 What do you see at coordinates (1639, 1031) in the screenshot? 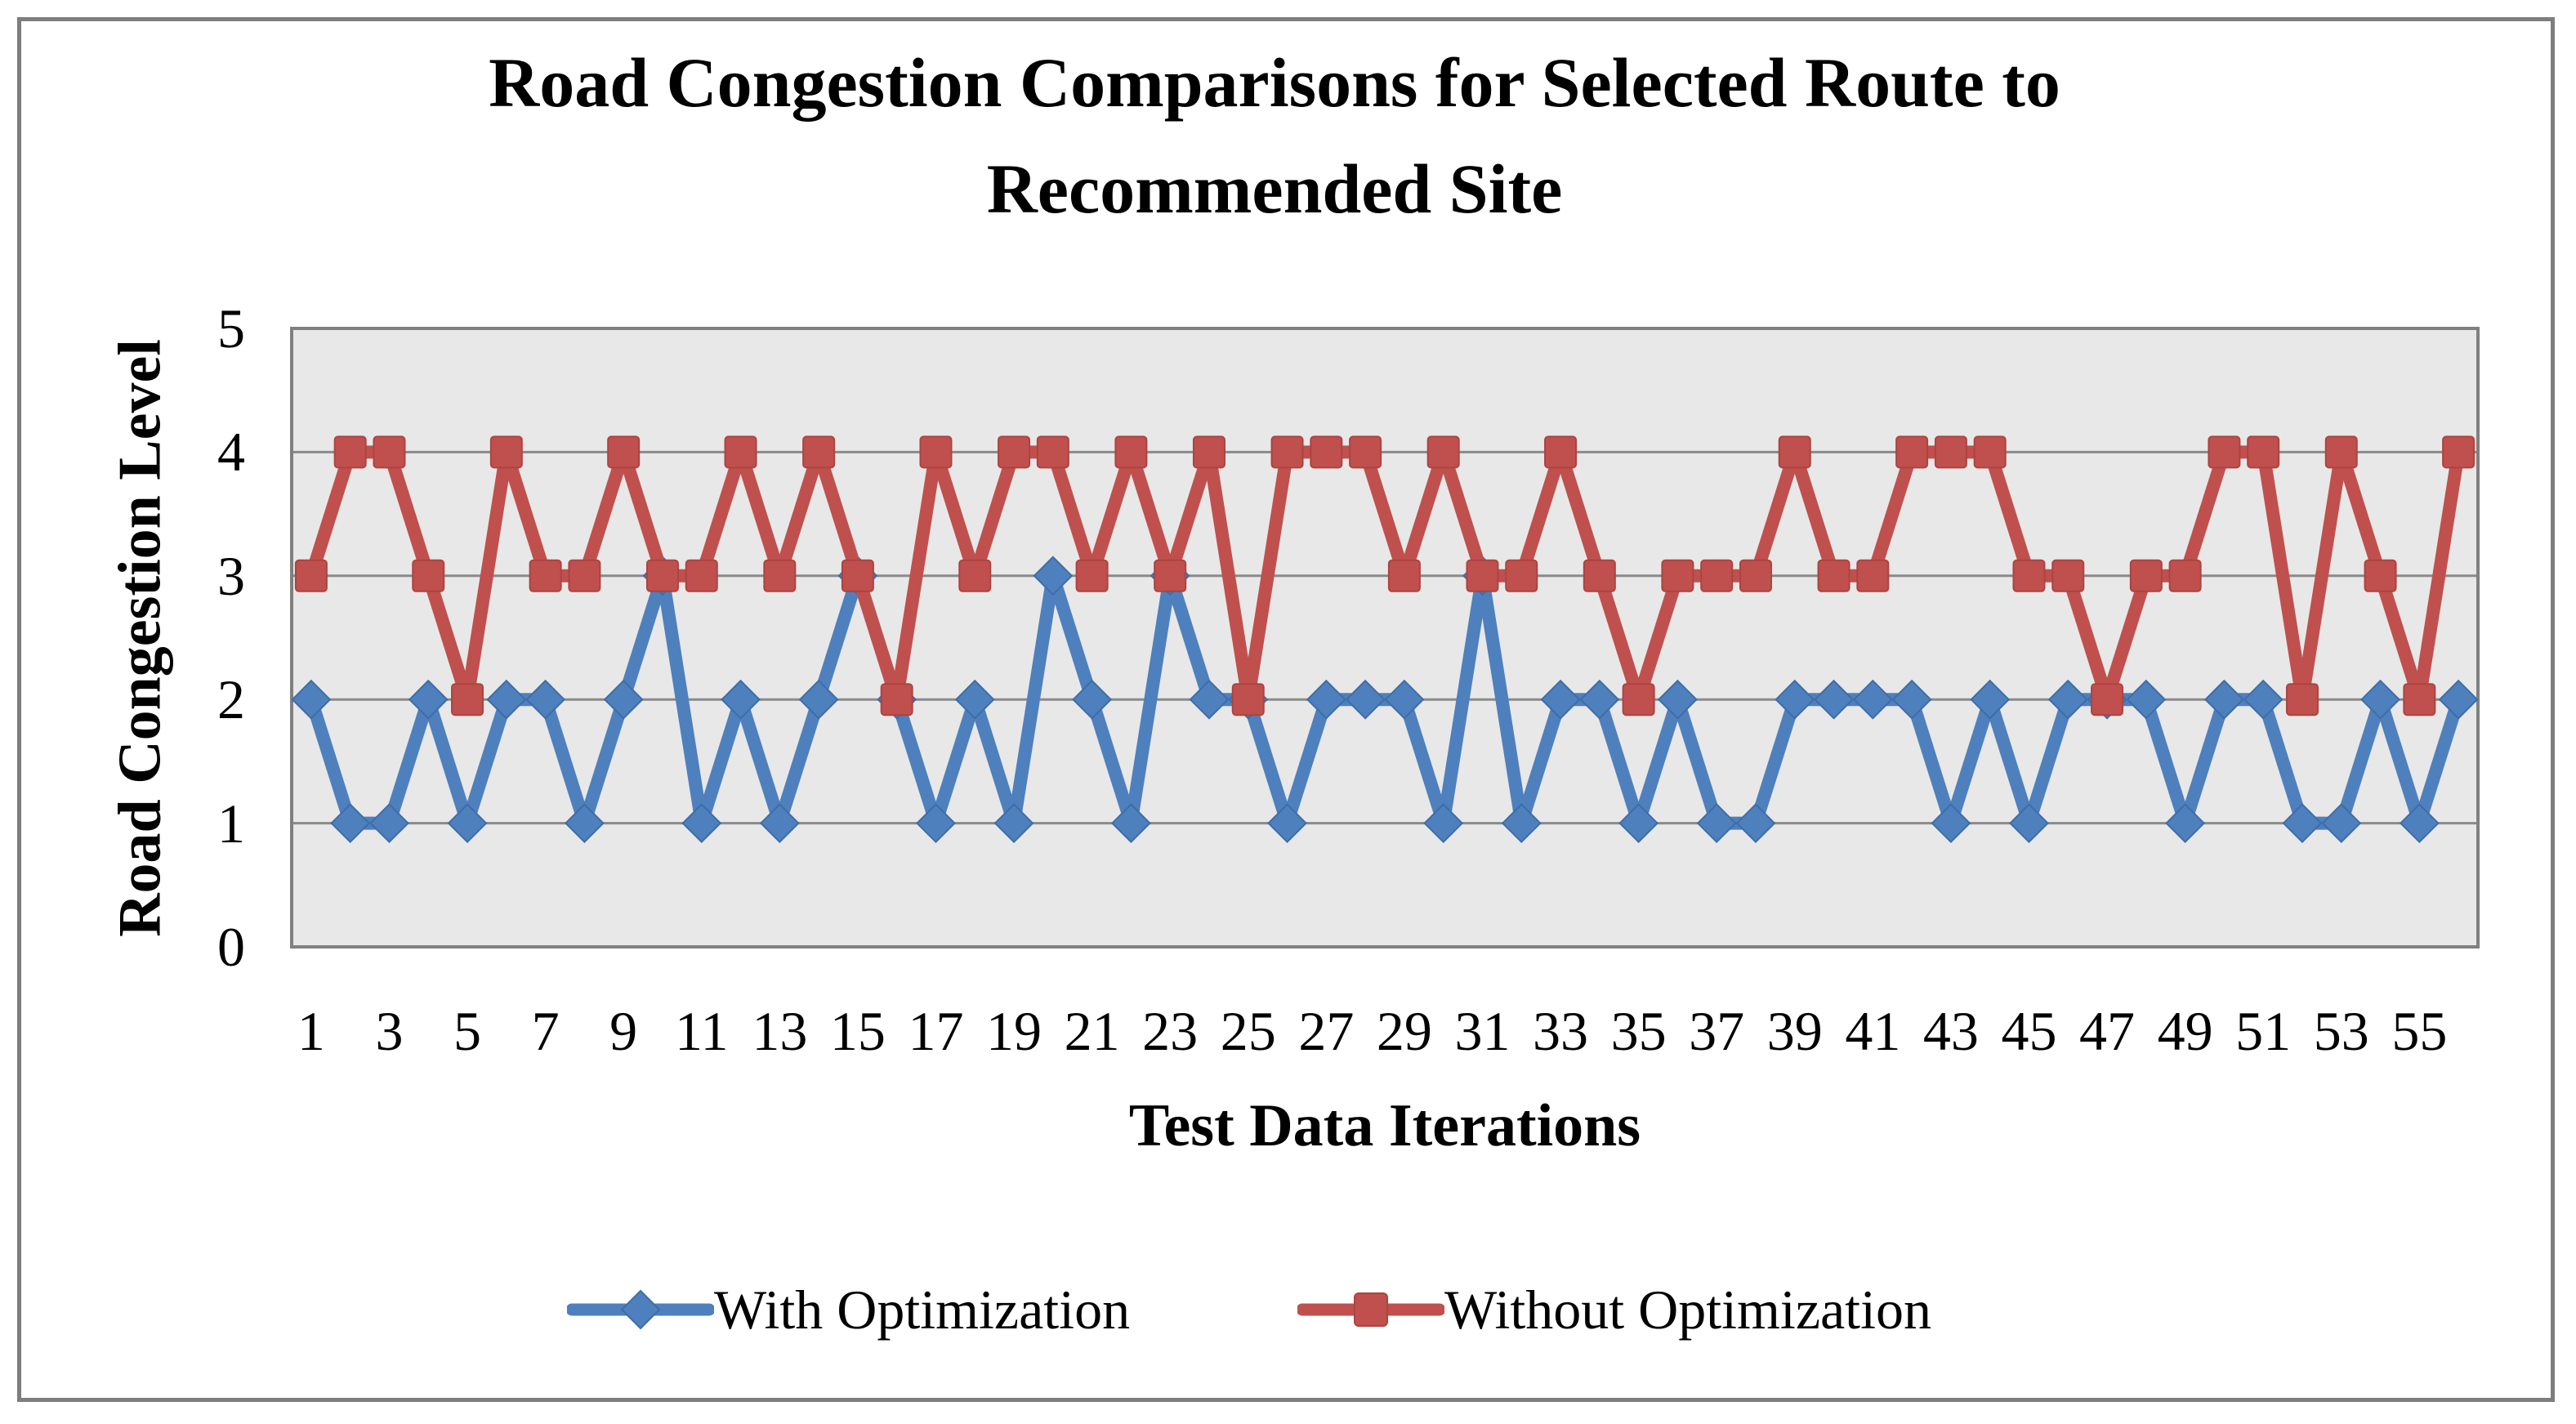
I see `x-tick-label-35: 35` at bounding box center [1639, 1031].